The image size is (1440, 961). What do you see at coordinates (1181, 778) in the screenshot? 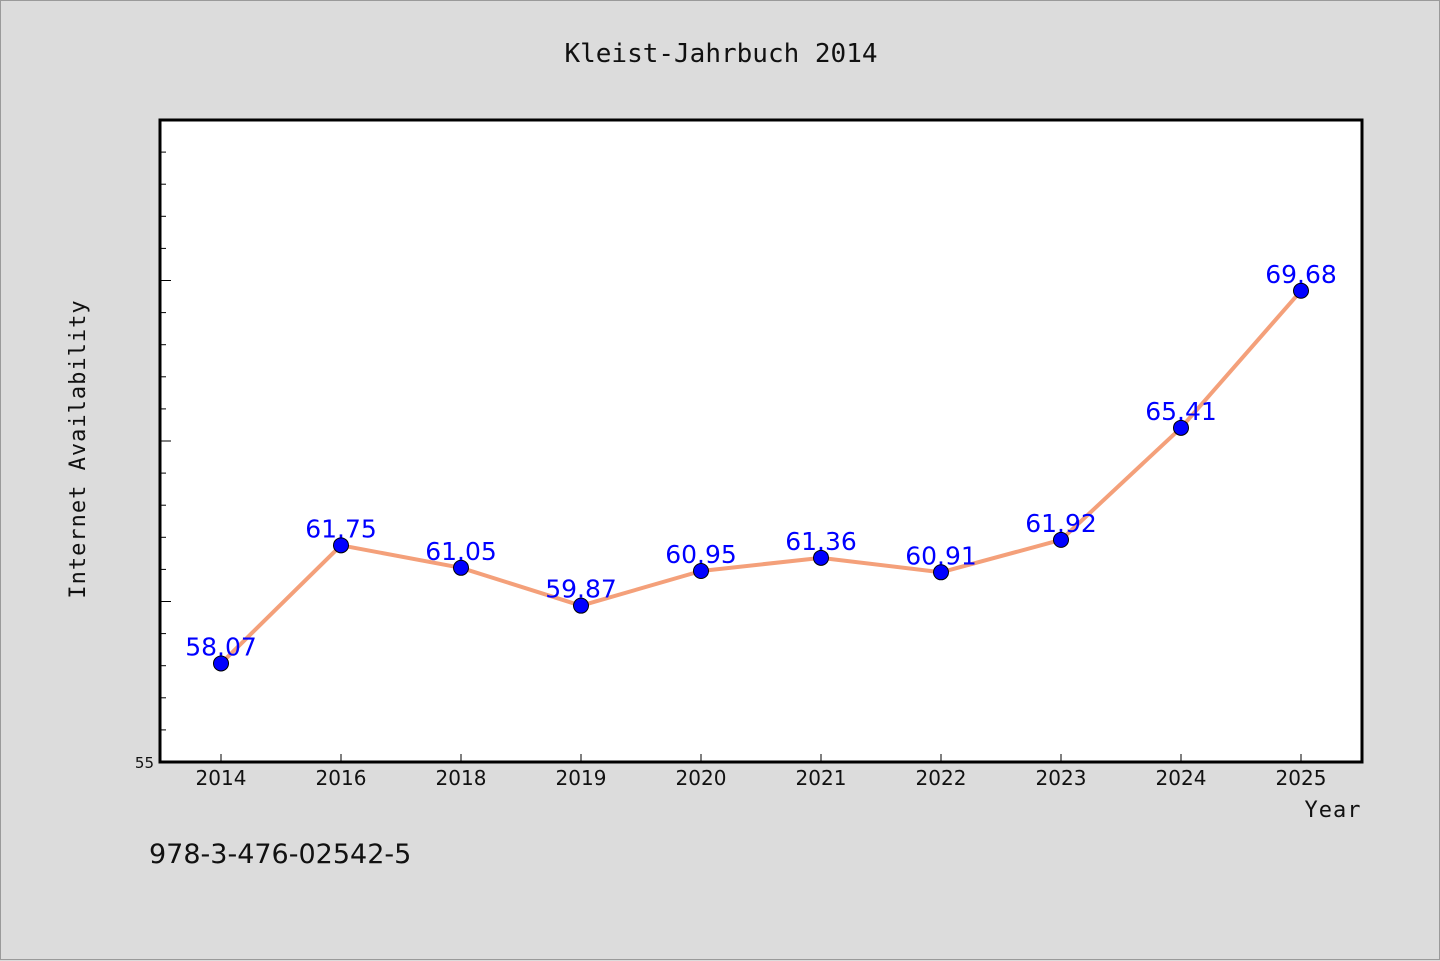
I see `x-tick-label: 2024` at bounding box center [1181, 778].